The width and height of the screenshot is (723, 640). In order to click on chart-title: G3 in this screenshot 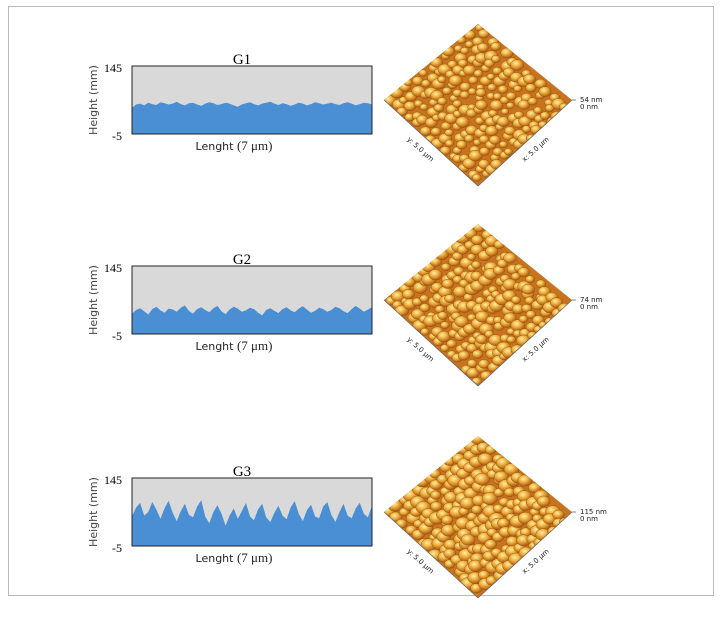, I will do `click(242, 472)`.